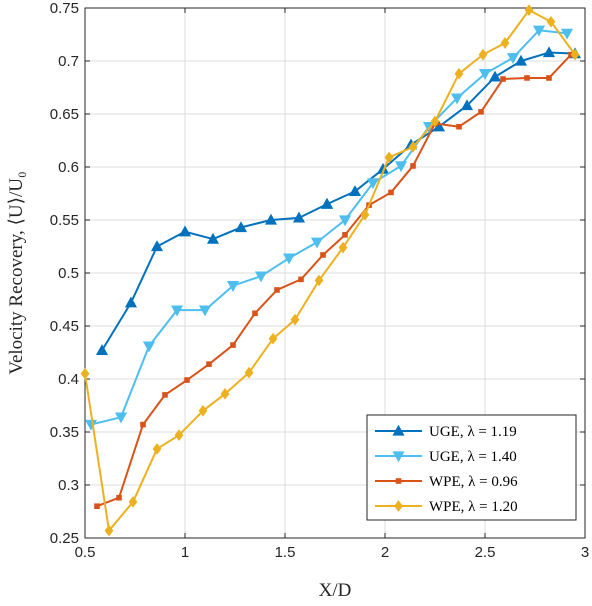 The image size is (592, 606). I want to click on y-tick-label: 0.4, so click(68, 379).